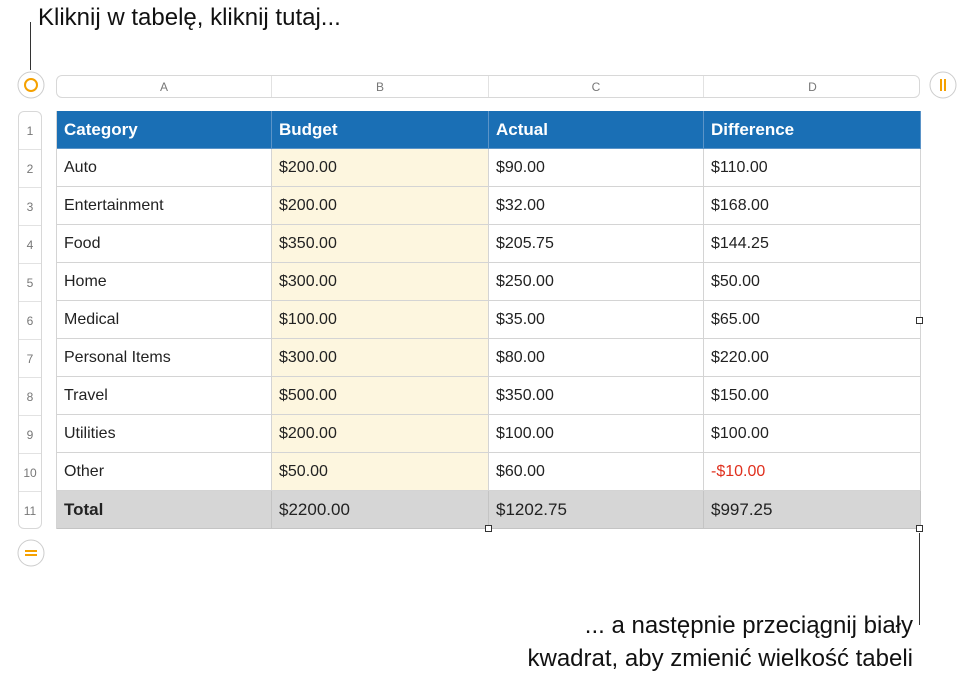 The image size is (971, 678). I want to click on cell: $32.00, so click(596, 206).